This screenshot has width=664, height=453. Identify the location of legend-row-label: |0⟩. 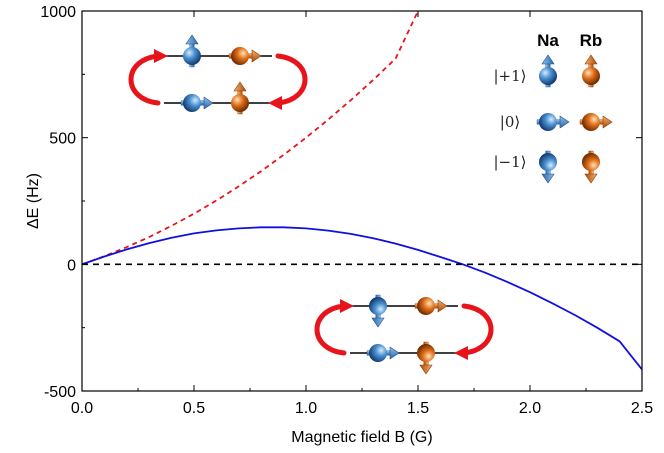
(510, 122).